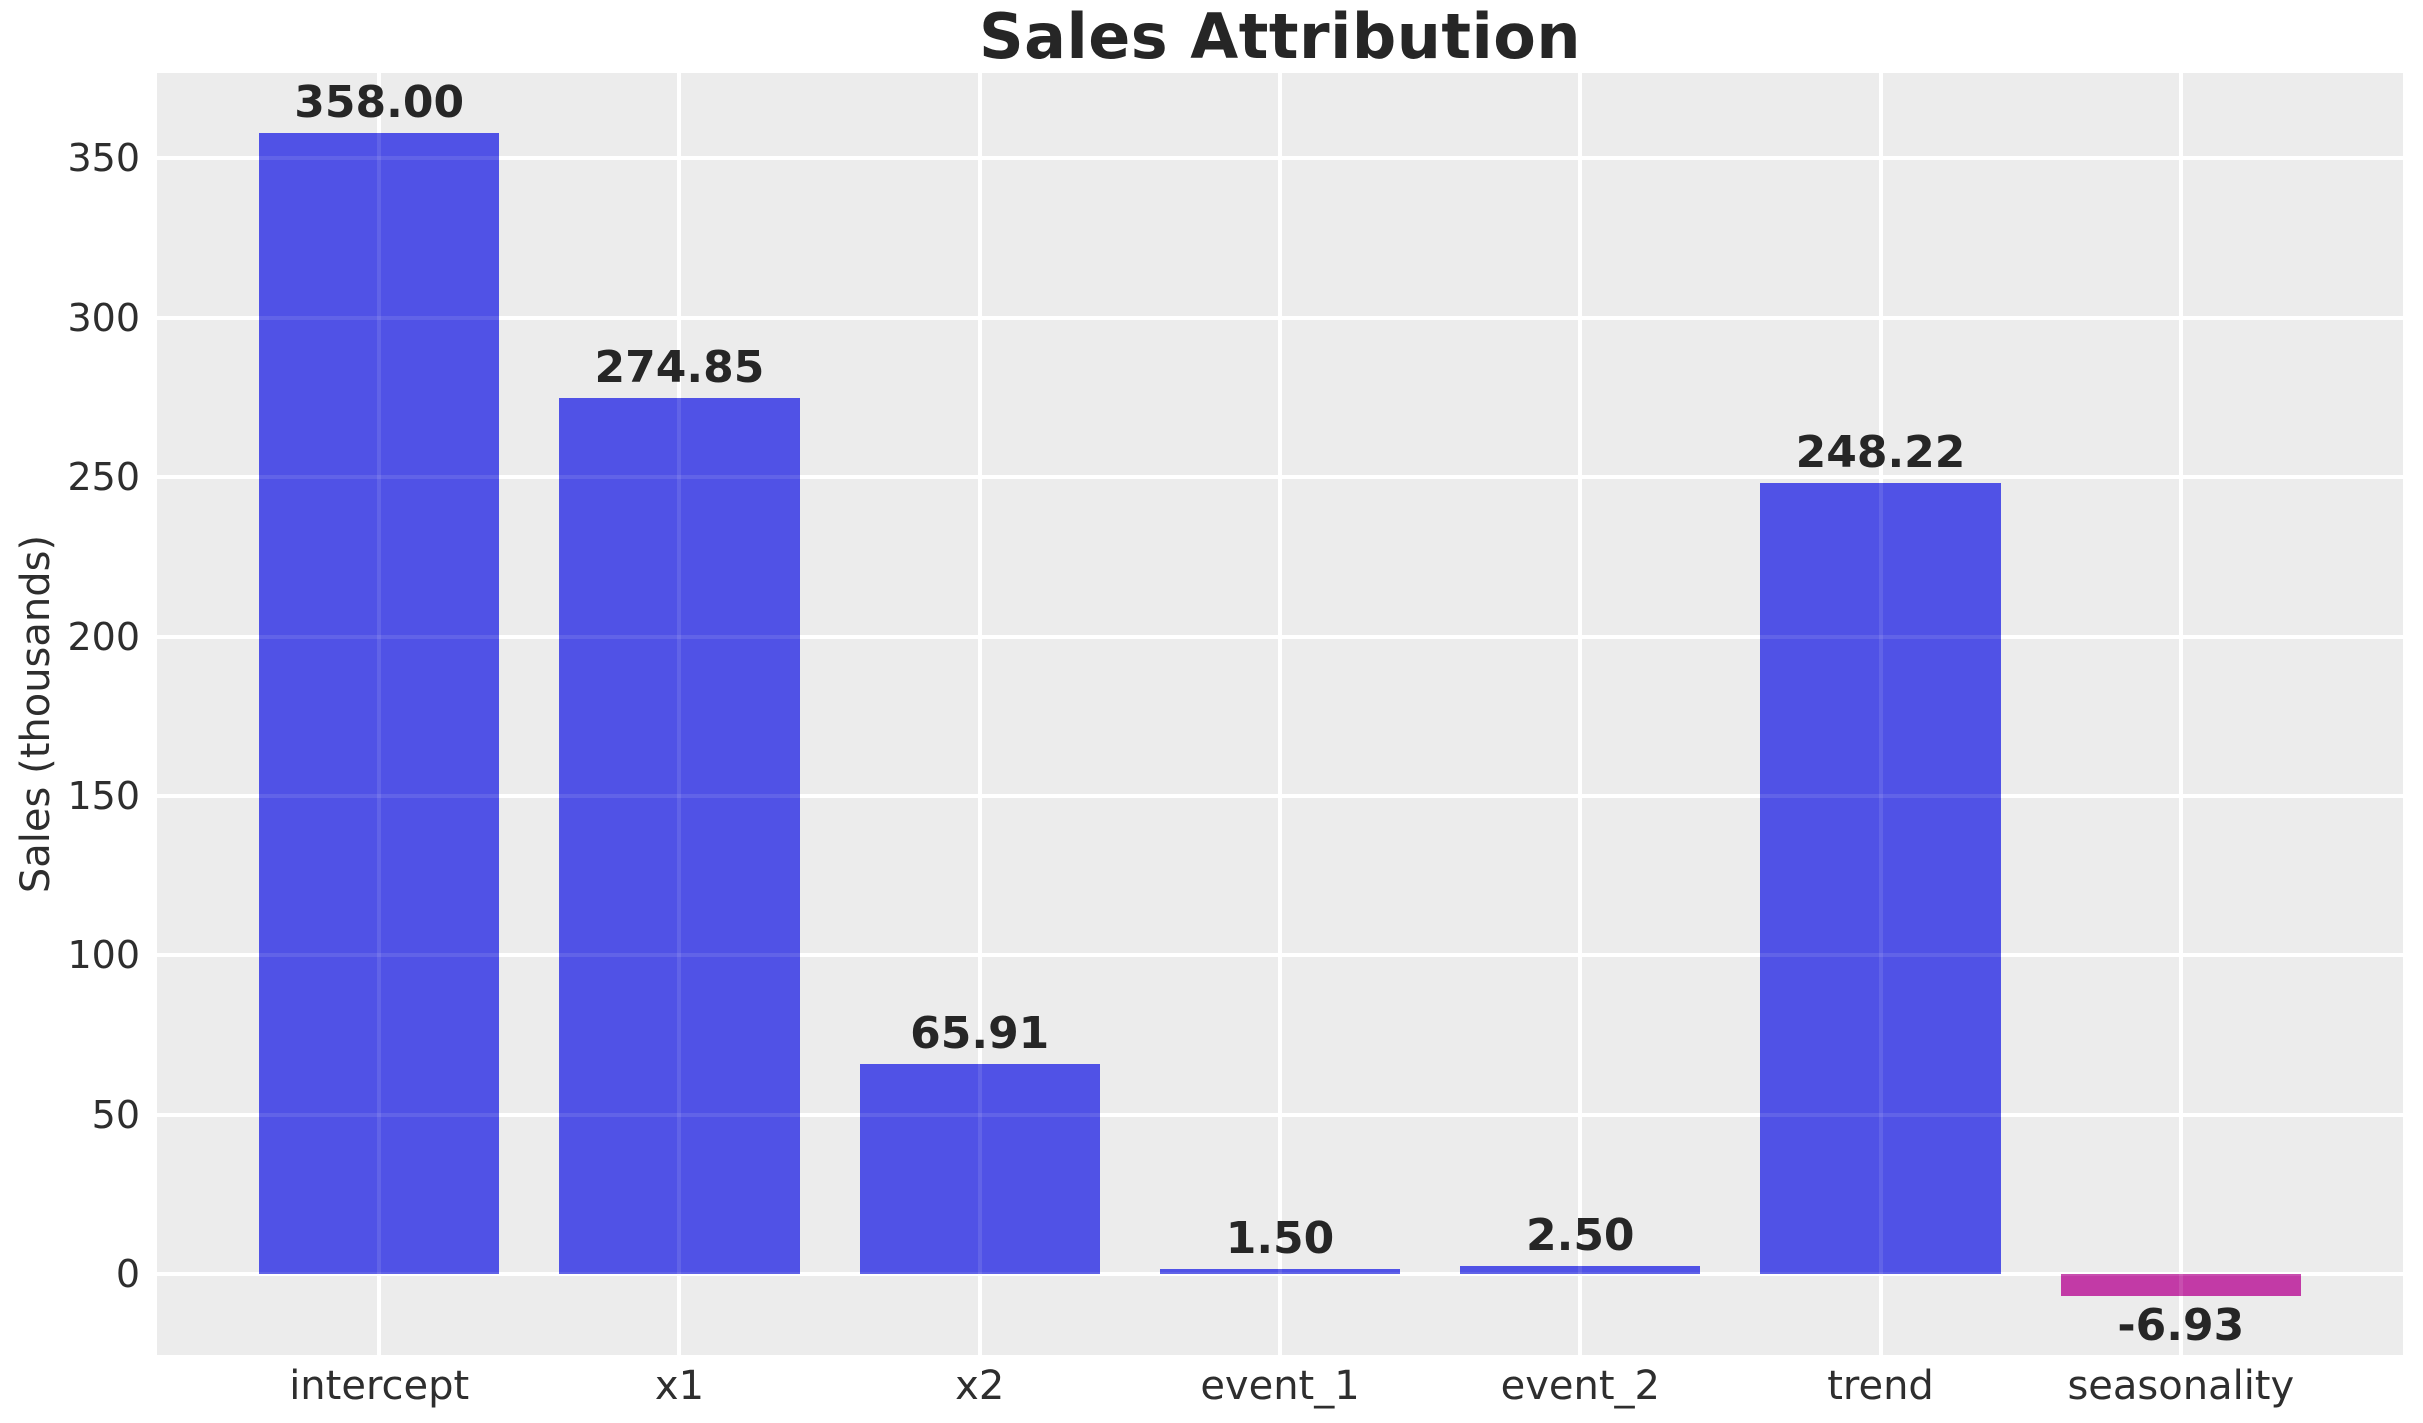  Describe the element at coordinates (1880, 714) in the screenshot. I see `gridline-overlay-v-trend` at that location.